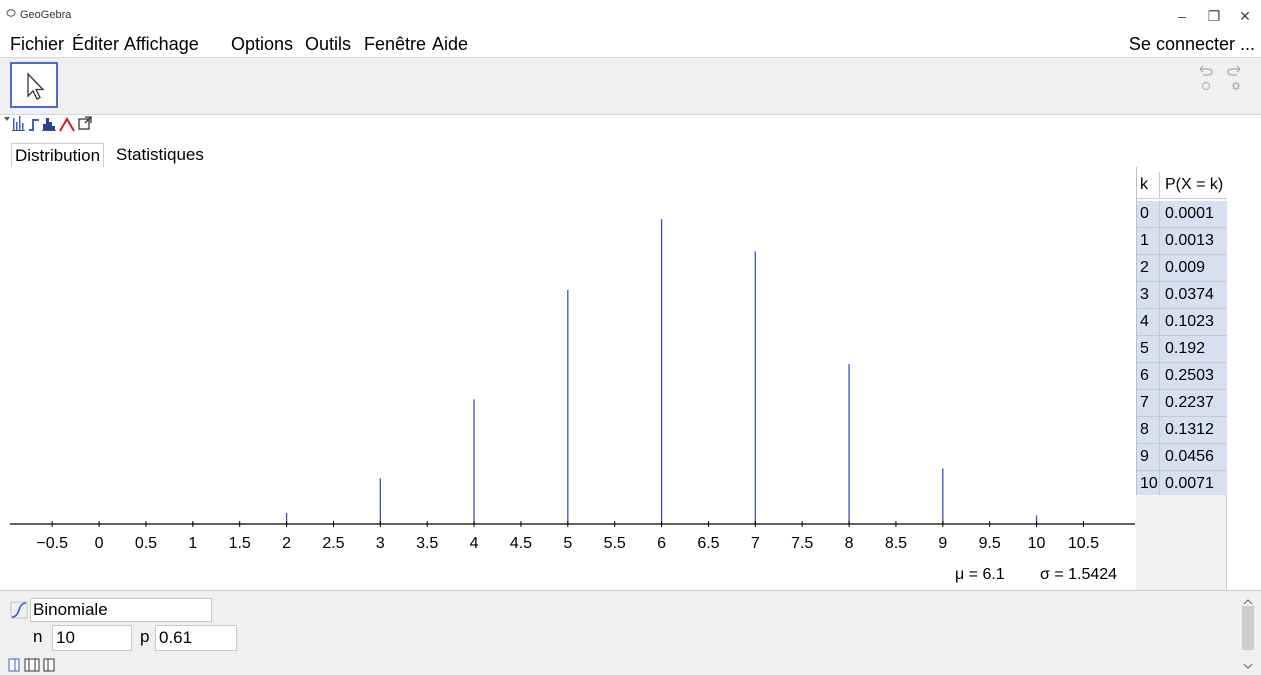  What do you see at coordinates (1248, 666) in the screenshot?
I see `scroll-down-icon` at bounding box center [1248, 666].